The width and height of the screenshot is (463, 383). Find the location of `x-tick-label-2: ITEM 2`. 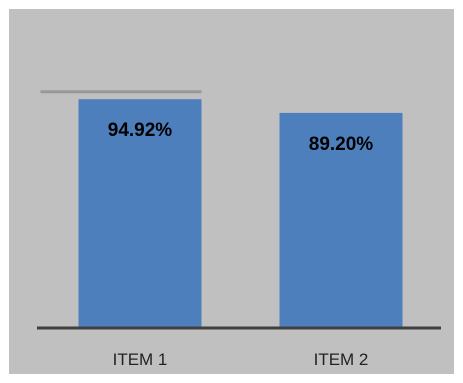

x-tick-label-2: ITEM 2 is located at coordinates (341, 359).